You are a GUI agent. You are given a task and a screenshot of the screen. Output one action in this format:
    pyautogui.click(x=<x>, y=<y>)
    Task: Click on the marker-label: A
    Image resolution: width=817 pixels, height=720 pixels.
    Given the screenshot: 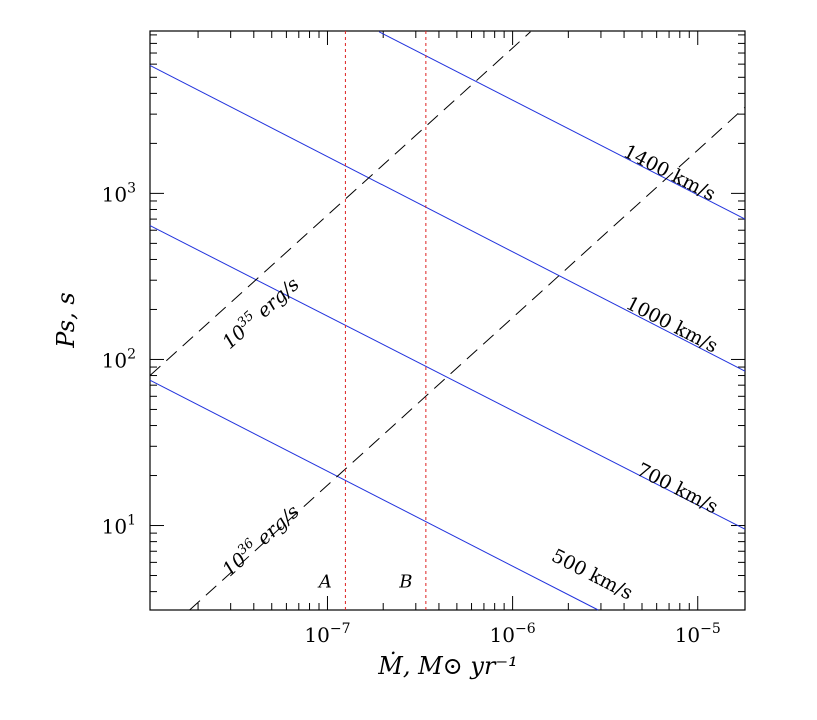 What is the action you would take?
    pyautogui.click(x=324, y=582)
    